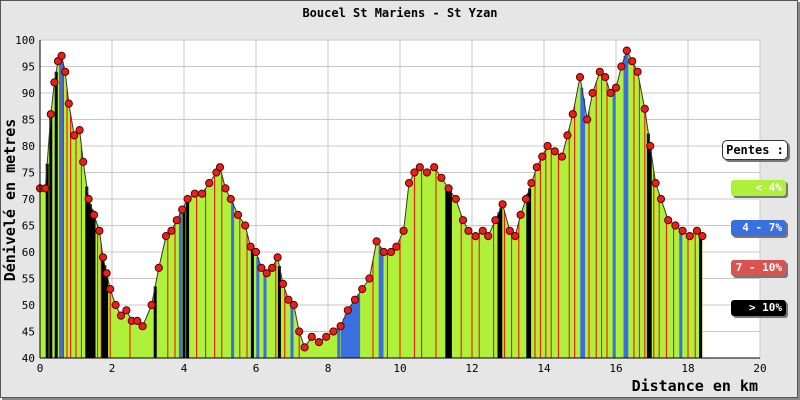  Describe the element at coordinates (399, 13) in the screenshot. I see `chart-title: Boucel St Mariens - St Yzan` at that location.